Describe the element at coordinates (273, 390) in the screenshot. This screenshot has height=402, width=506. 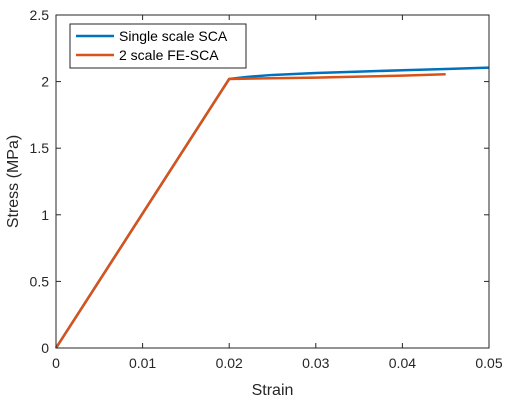
I see `x-axis-label: Strain` at that location.